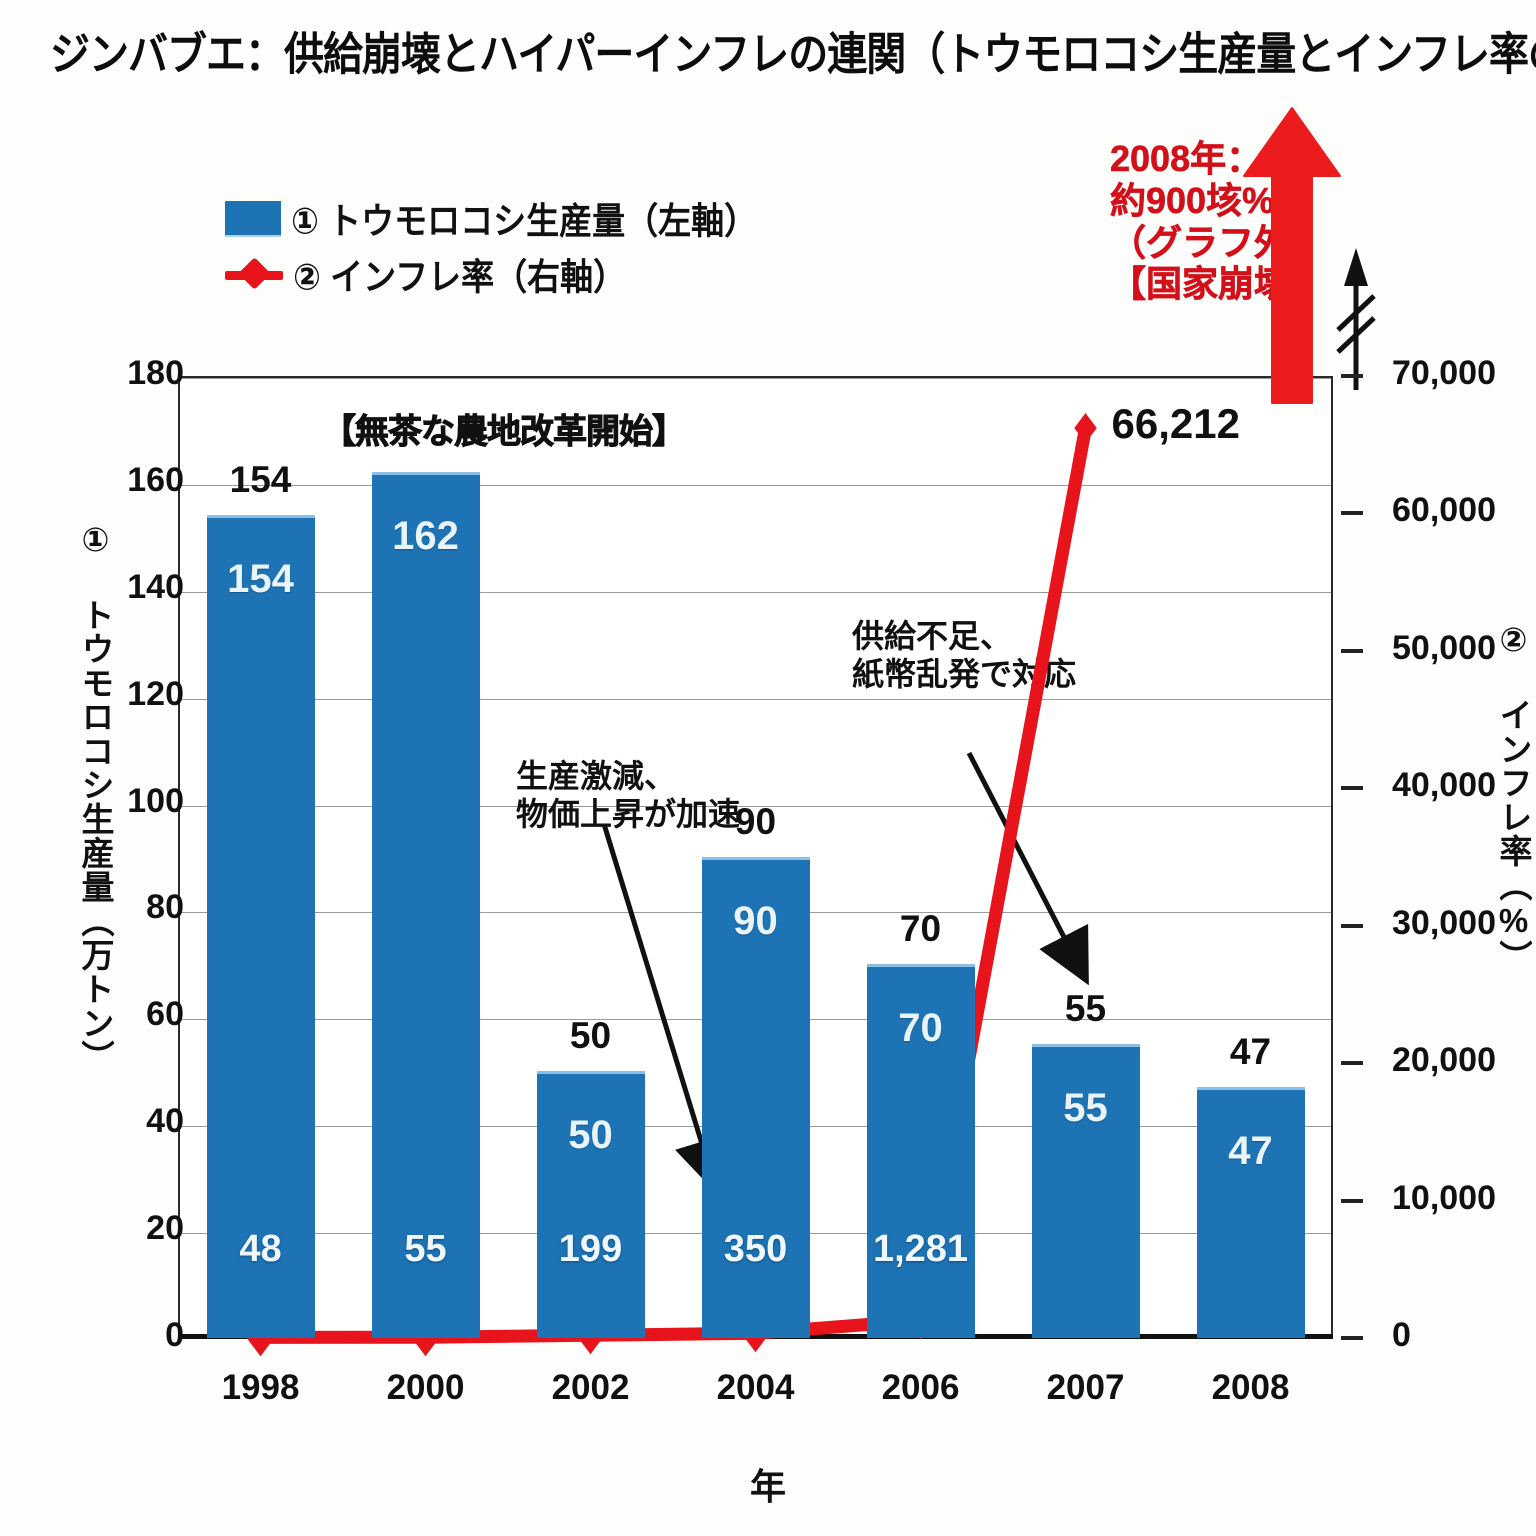 The height and width of the screenshot is (1536, 1536). What do you see at coordinates (425, 1249) in the screenshot?
I see `inflation-value-label-2000: 55` at bounding box center [425, 1249].